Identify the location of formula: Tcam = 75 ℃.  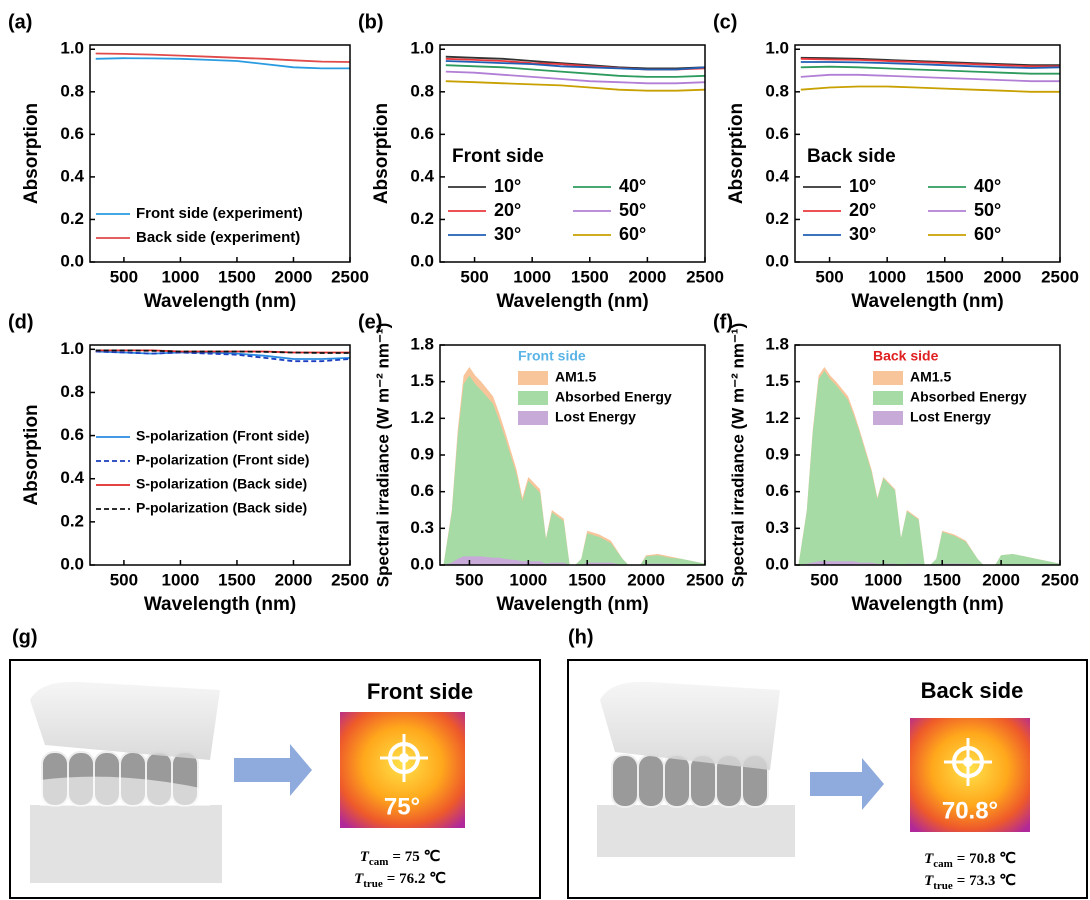
(400, 858).